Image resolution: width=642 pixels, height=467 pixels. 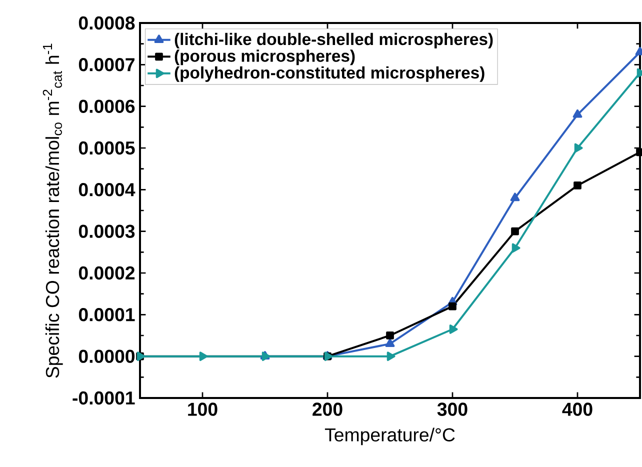 What do you see at coordinates (333, 40) in the screenshot?
I see `legend-label: (litchi-like double-shelled microspheres)` at bounding box center [333, 40].